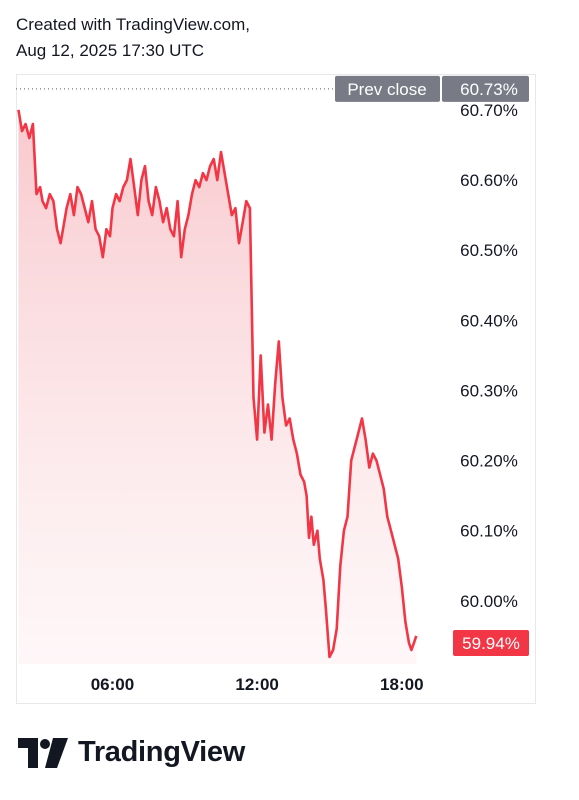 The image size is (579, 800). I want to click on created-with-text: Created with TradingView.com,, so click(133, 24).